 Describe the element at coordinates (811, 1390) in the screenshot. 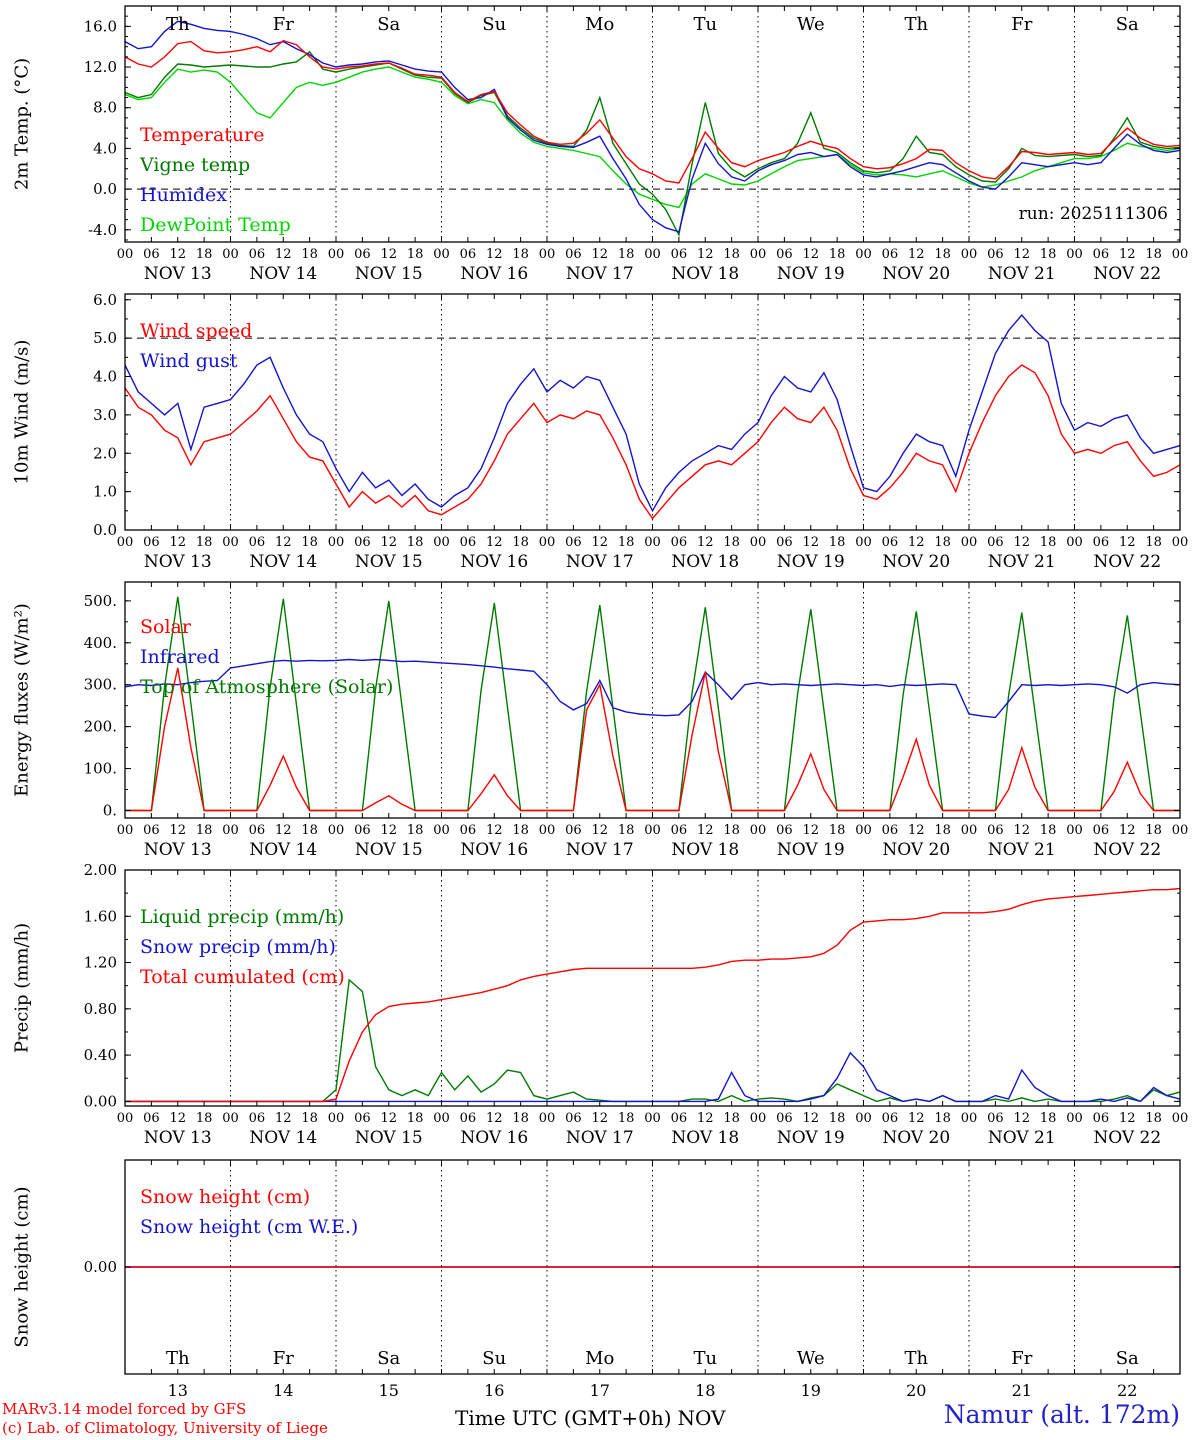

I see `svg-text: 19` at that location.